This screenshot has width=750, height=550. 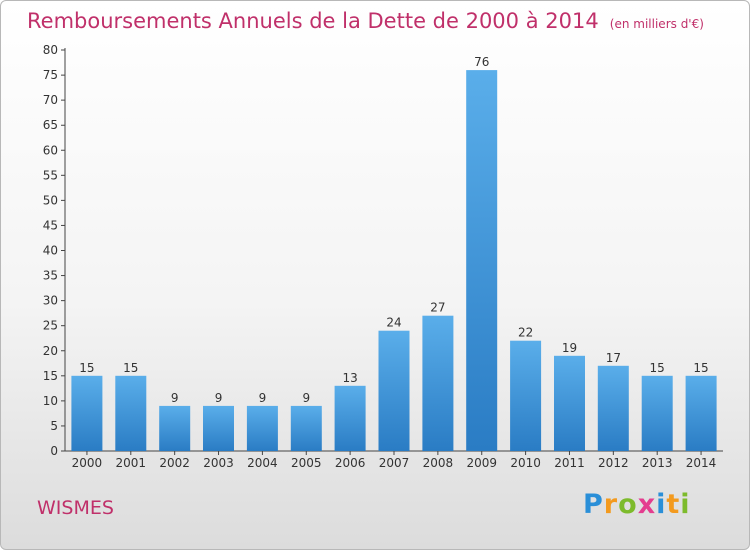 I want to click on x-tick-label: 2005, so click(x=306, y=463).